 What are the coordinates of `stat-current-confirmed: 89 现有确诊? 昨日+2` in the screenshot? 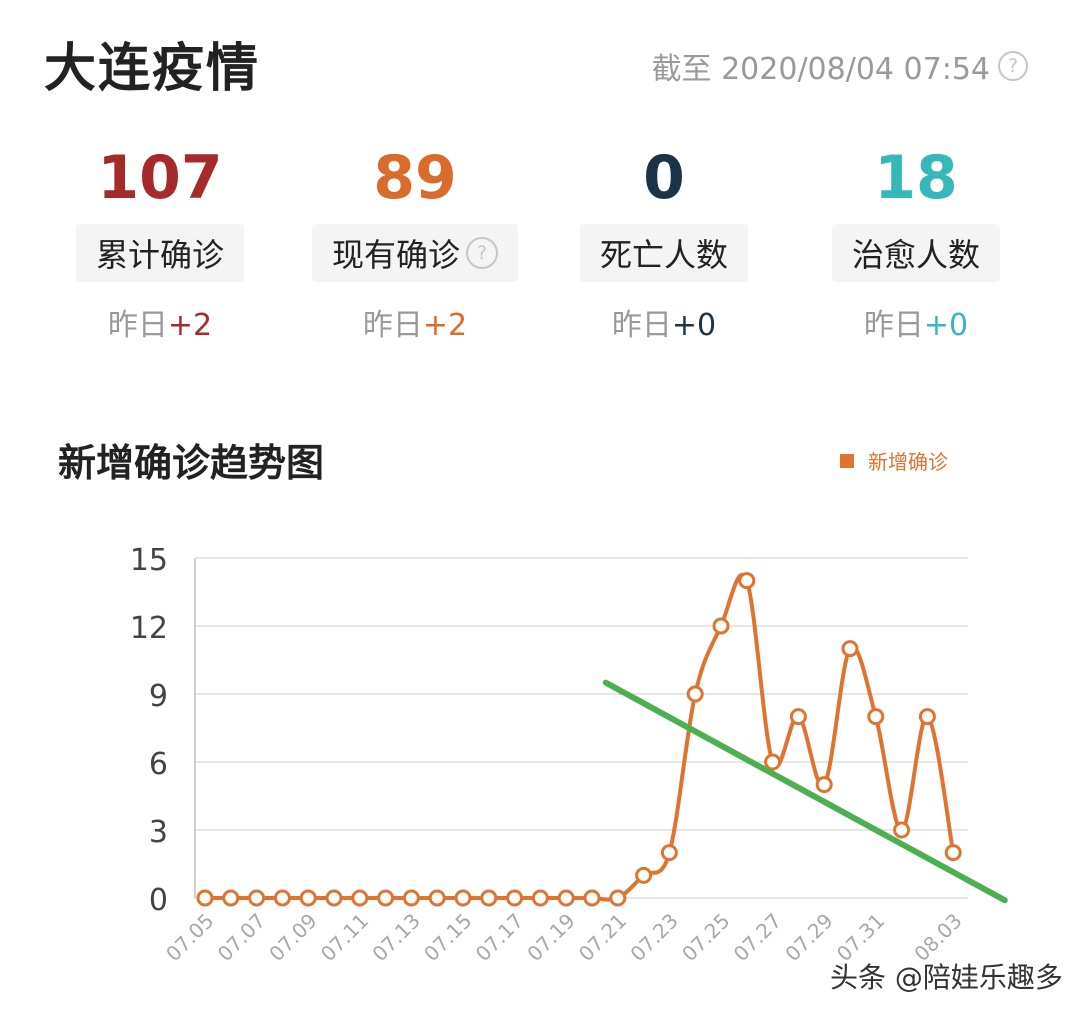 It's located at (415, 242).